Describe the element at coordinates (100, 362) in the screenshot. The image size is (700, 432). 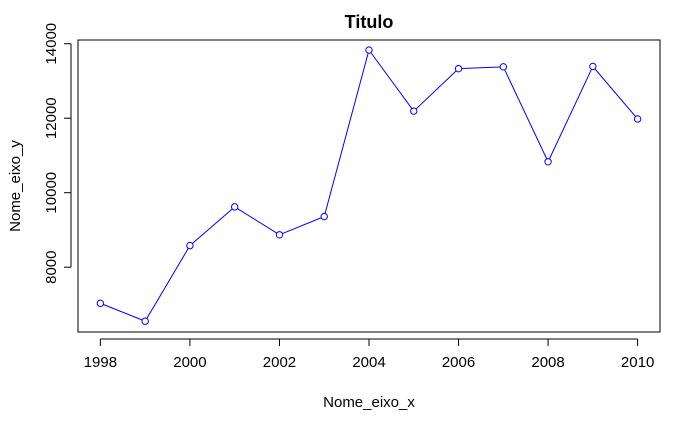
I see `x-tick-label: 1998` at that location.